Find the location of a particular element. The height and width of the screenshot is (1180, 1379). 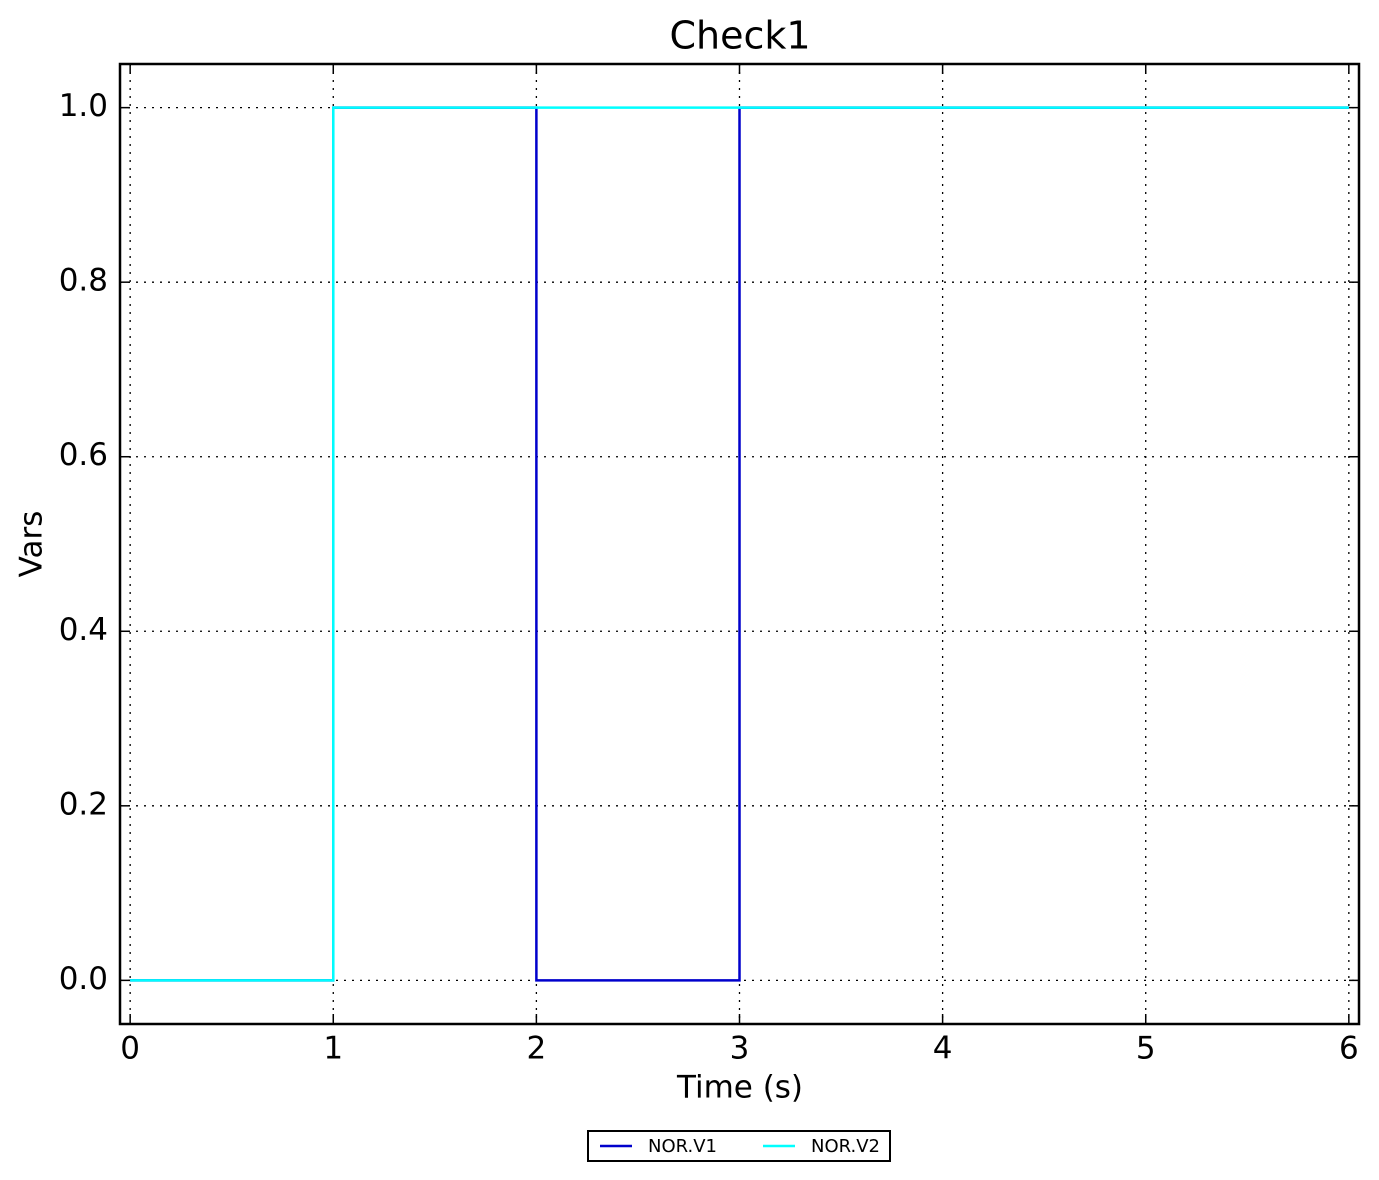

x-tick-label: 6 is located at coordinates (1349, 1049).